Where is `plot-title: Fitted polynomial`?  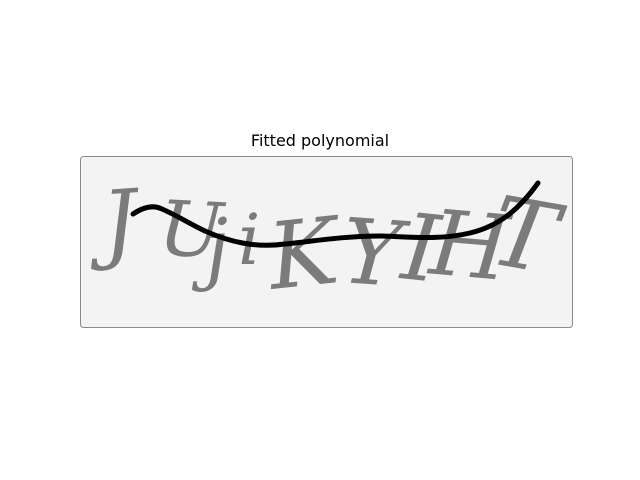
plot-title: Fitted polynomial is located at coordinates (320, 140).